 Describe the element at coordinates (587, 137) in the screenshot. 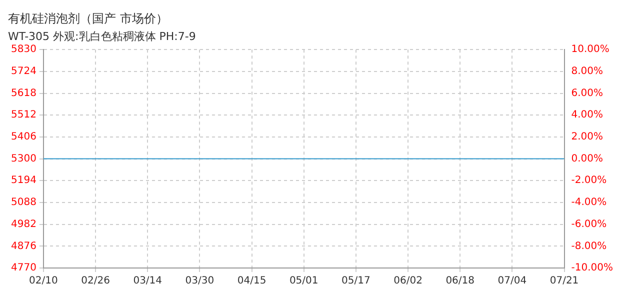

I see `y2-tick-label: 2.00%` at that location.